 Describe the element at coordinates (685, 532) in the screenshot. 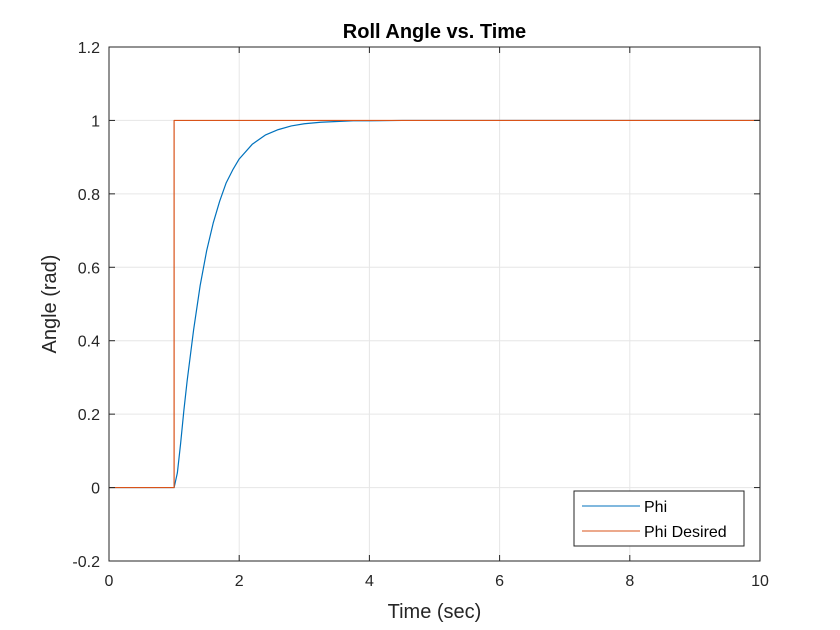

I see `legend-label-phi-desired: Phi Desired` at that location.